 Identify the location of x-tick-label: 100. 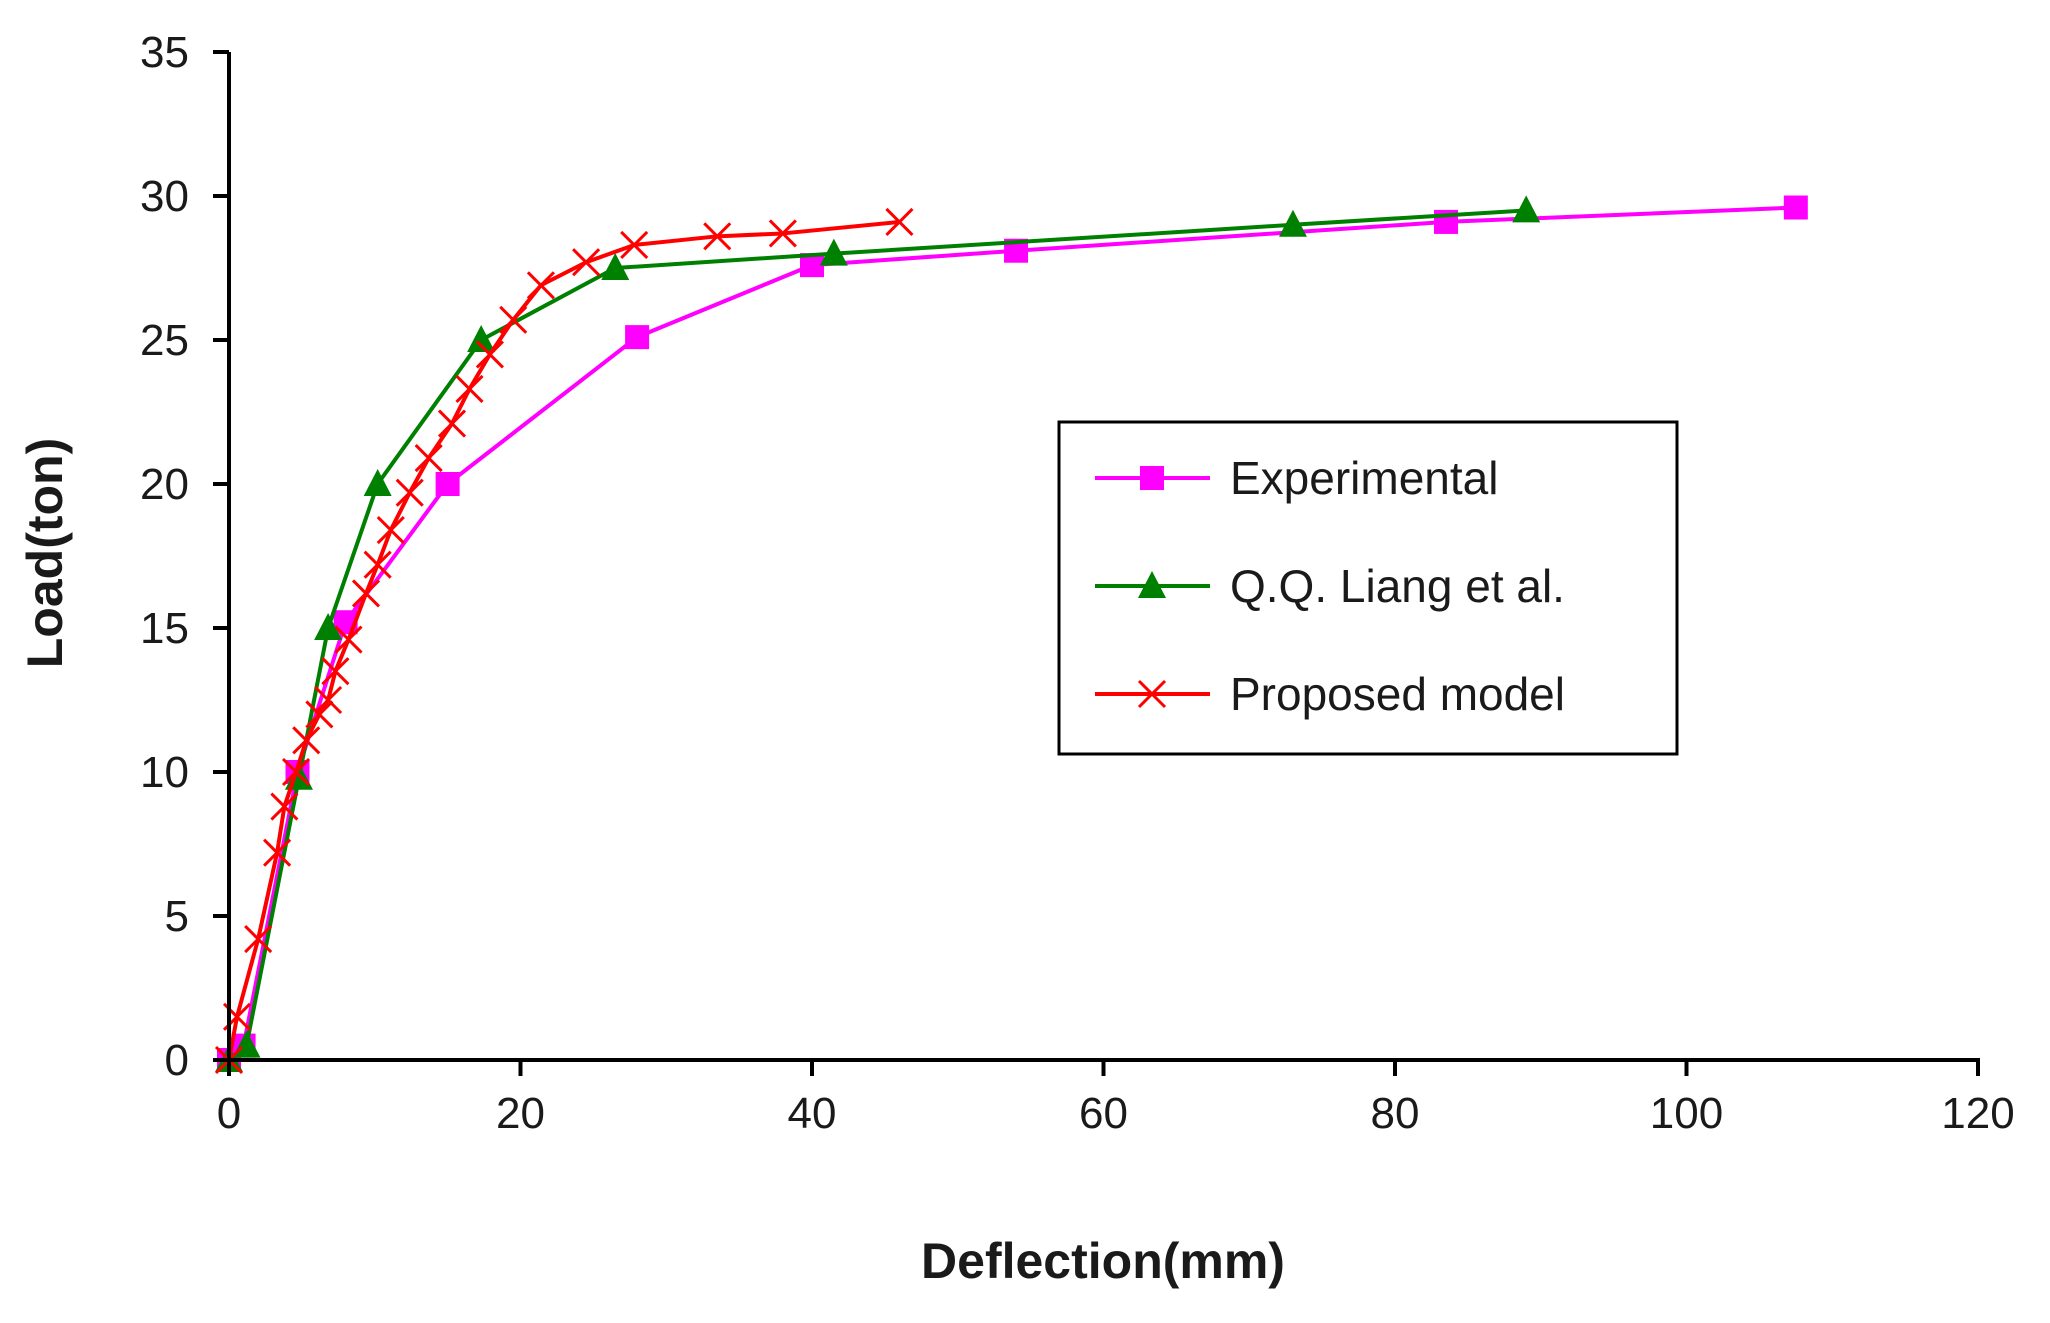
(1686, 1113).